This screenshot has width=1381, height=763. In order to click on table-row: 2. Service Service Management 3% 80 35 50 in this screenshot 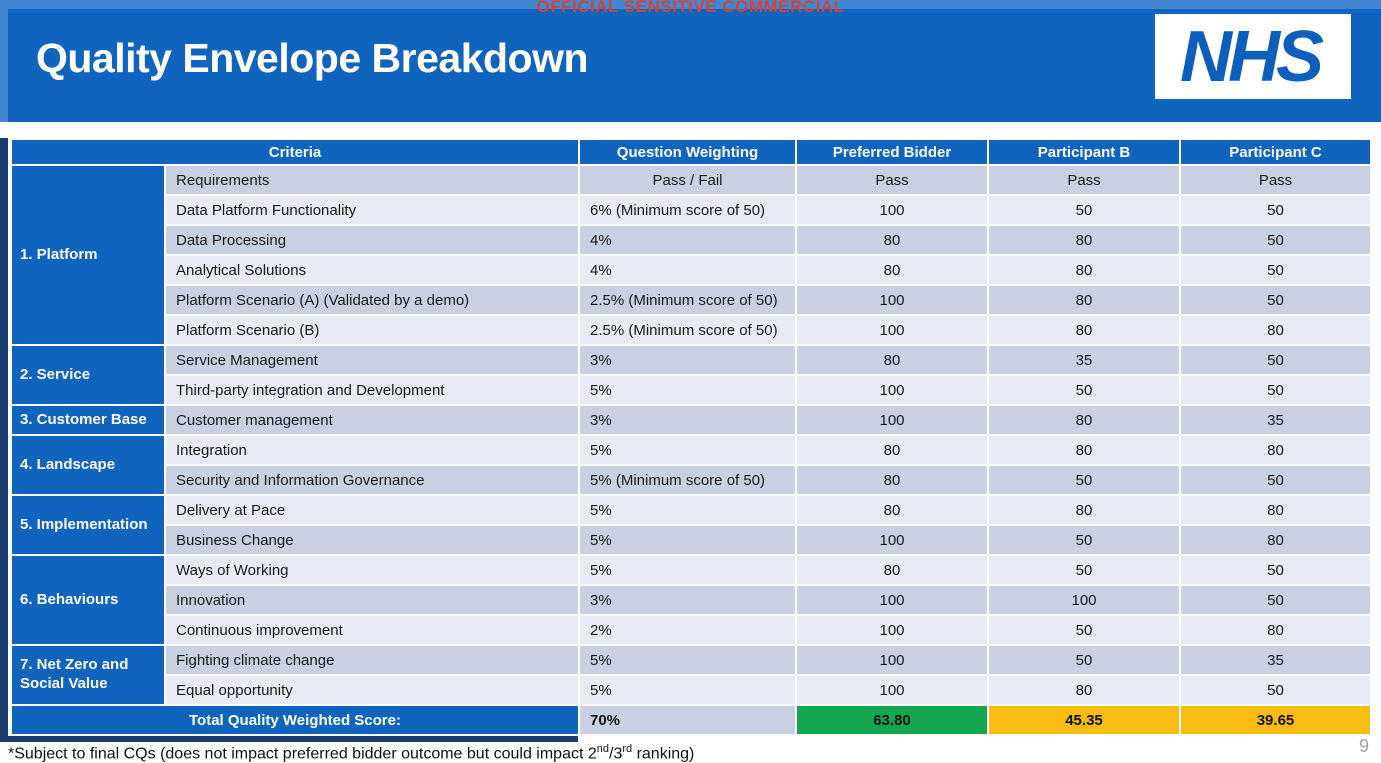, I will do `click(691, 375)`.